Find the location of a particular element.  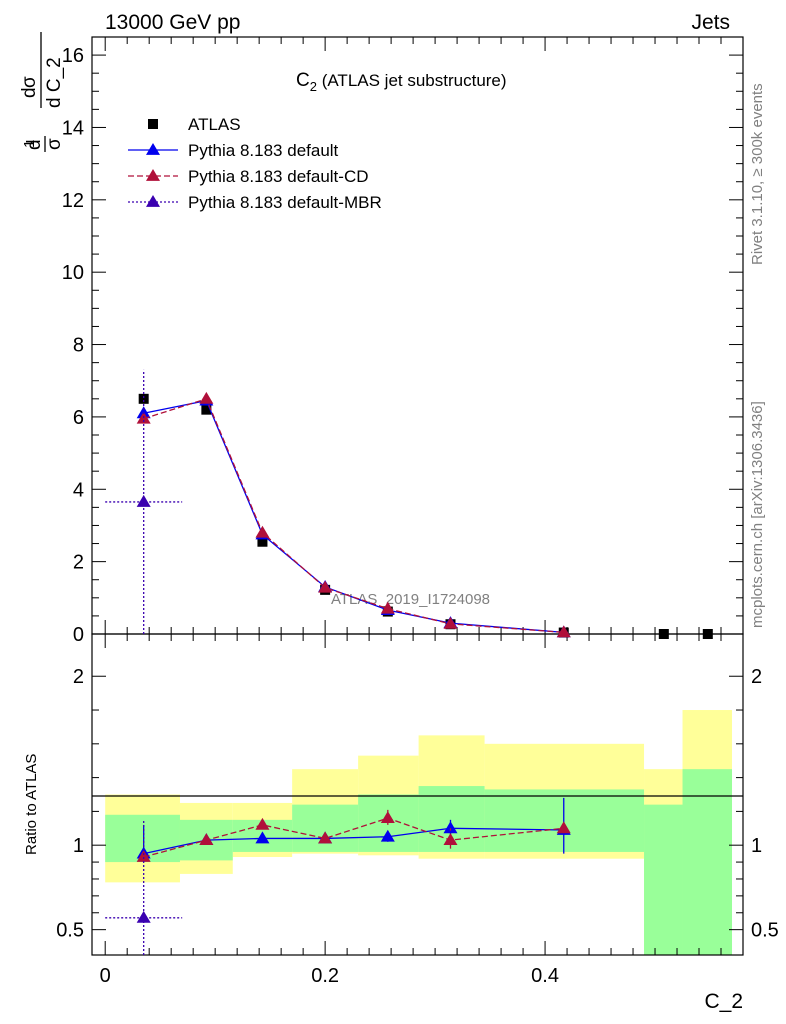

ratio-y-tick-label: 0.5 is located at coordinates (70, 931).